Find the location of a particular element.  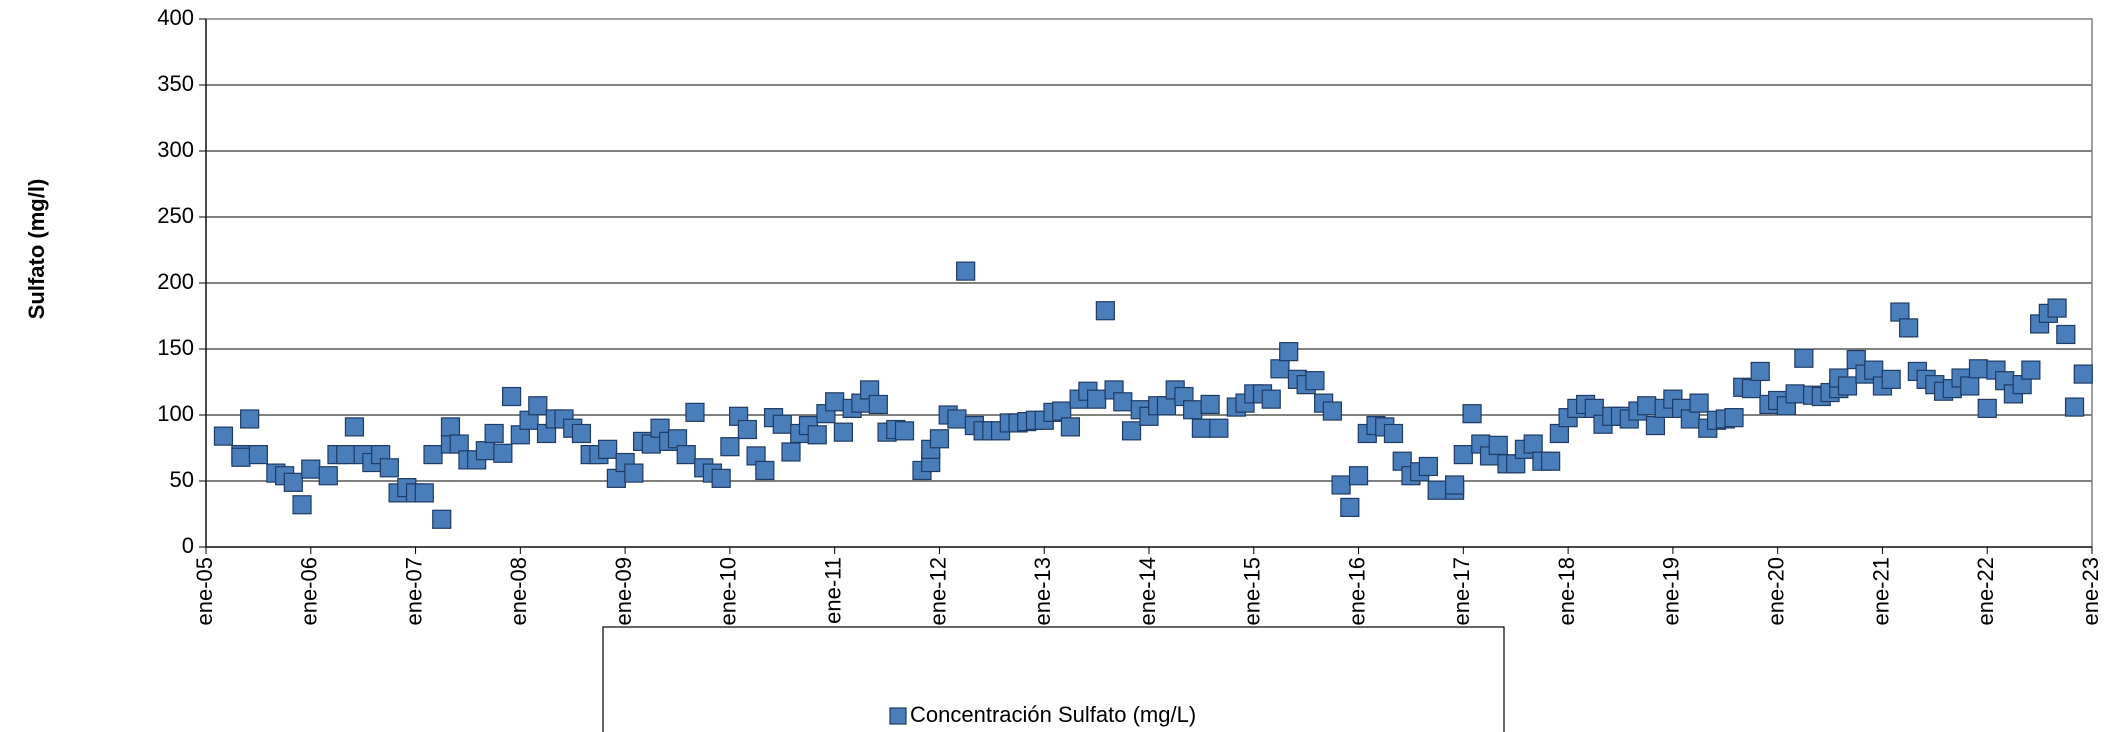

legend-swatch is located at coordinates (898, 716).